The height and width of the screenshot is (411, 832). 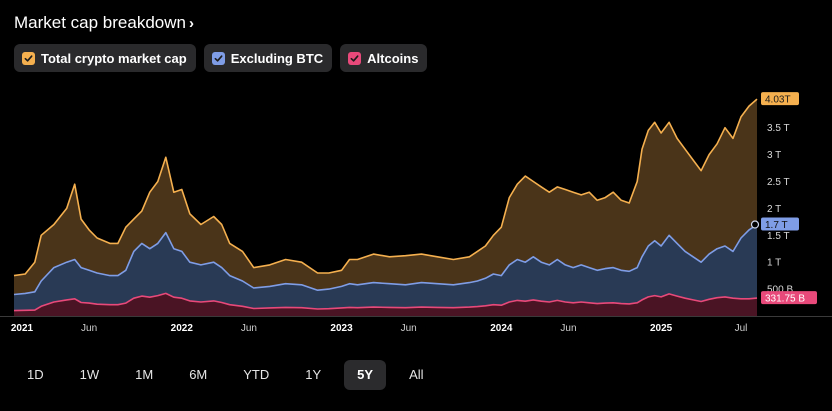 I want to click on range-1d: 1D, so click(x=35, y=374).